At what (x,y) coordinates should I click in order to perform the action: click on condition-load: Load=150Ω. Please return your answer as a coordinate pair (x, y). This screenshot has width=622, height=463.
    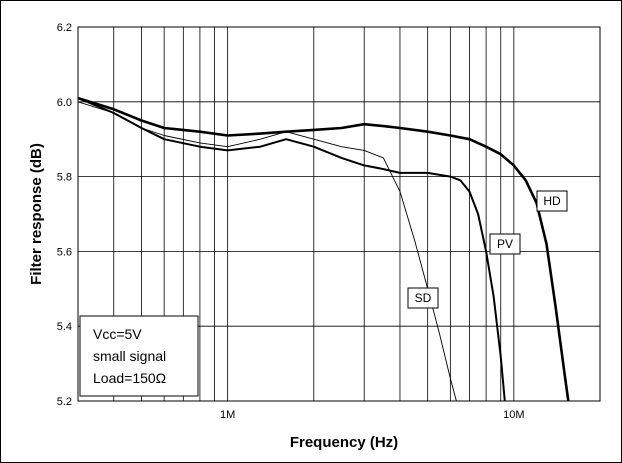
    Looking at the image, I should click on (129, 378).